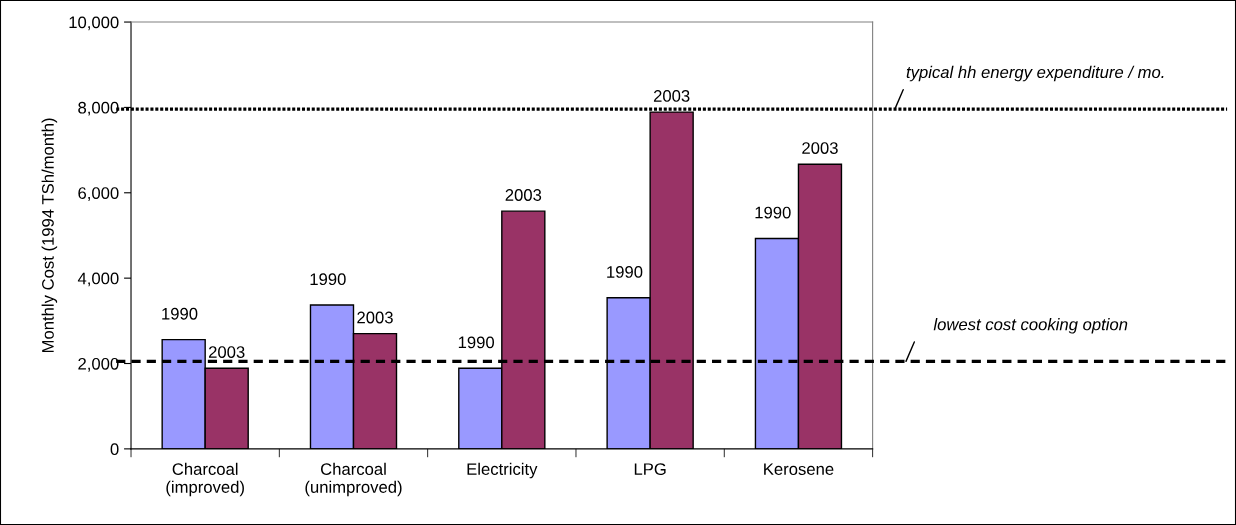  What do you see at coordinates (98, 194) in the screenshot?
I see `y-tick-label: 6,000` at bounding box center [98, 194].